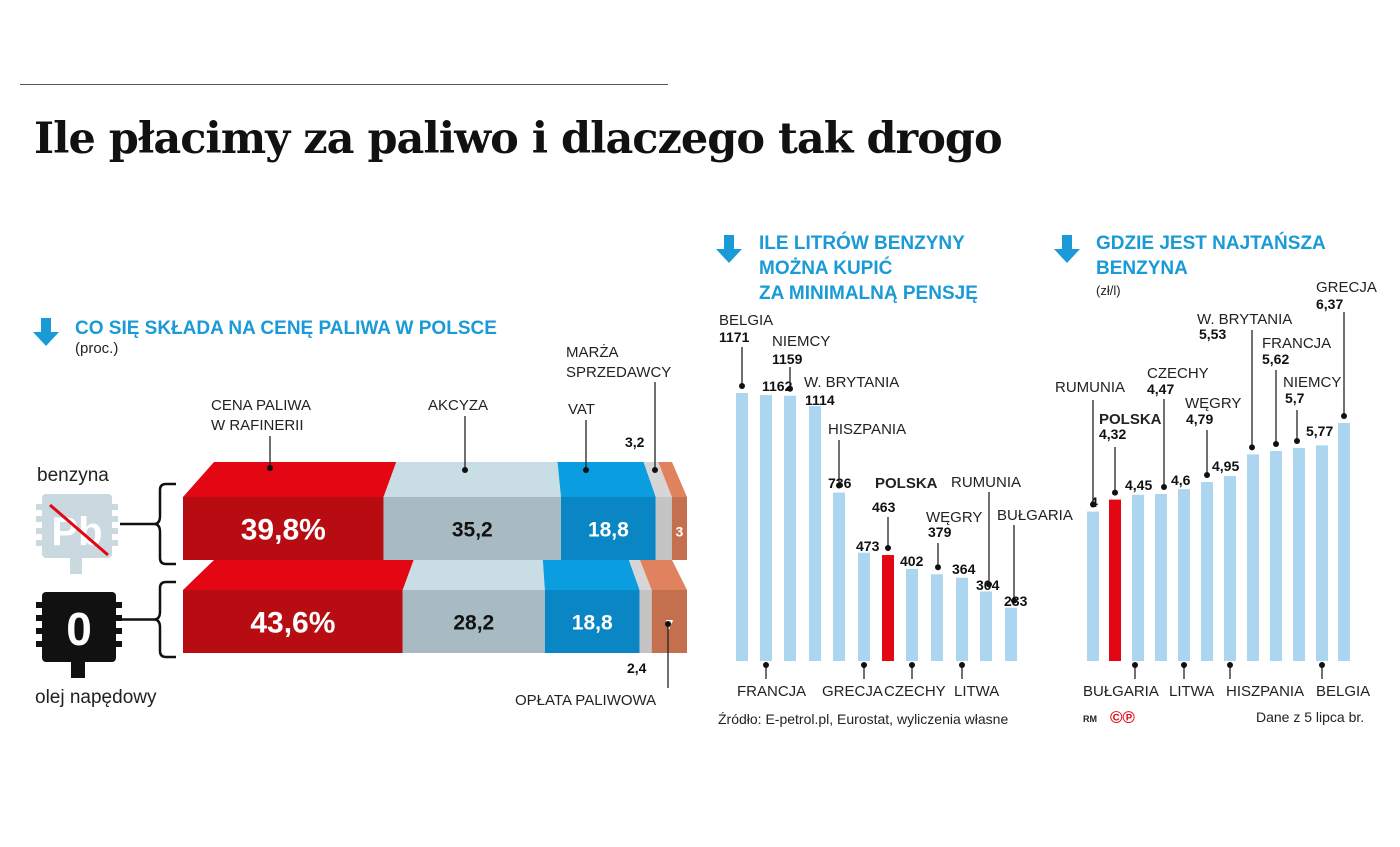 This screenshot has width=1400, height=847. Describe the element at coordinates (1343, 691) in the screenshot. I see `category-label: BELGIA` at that location.